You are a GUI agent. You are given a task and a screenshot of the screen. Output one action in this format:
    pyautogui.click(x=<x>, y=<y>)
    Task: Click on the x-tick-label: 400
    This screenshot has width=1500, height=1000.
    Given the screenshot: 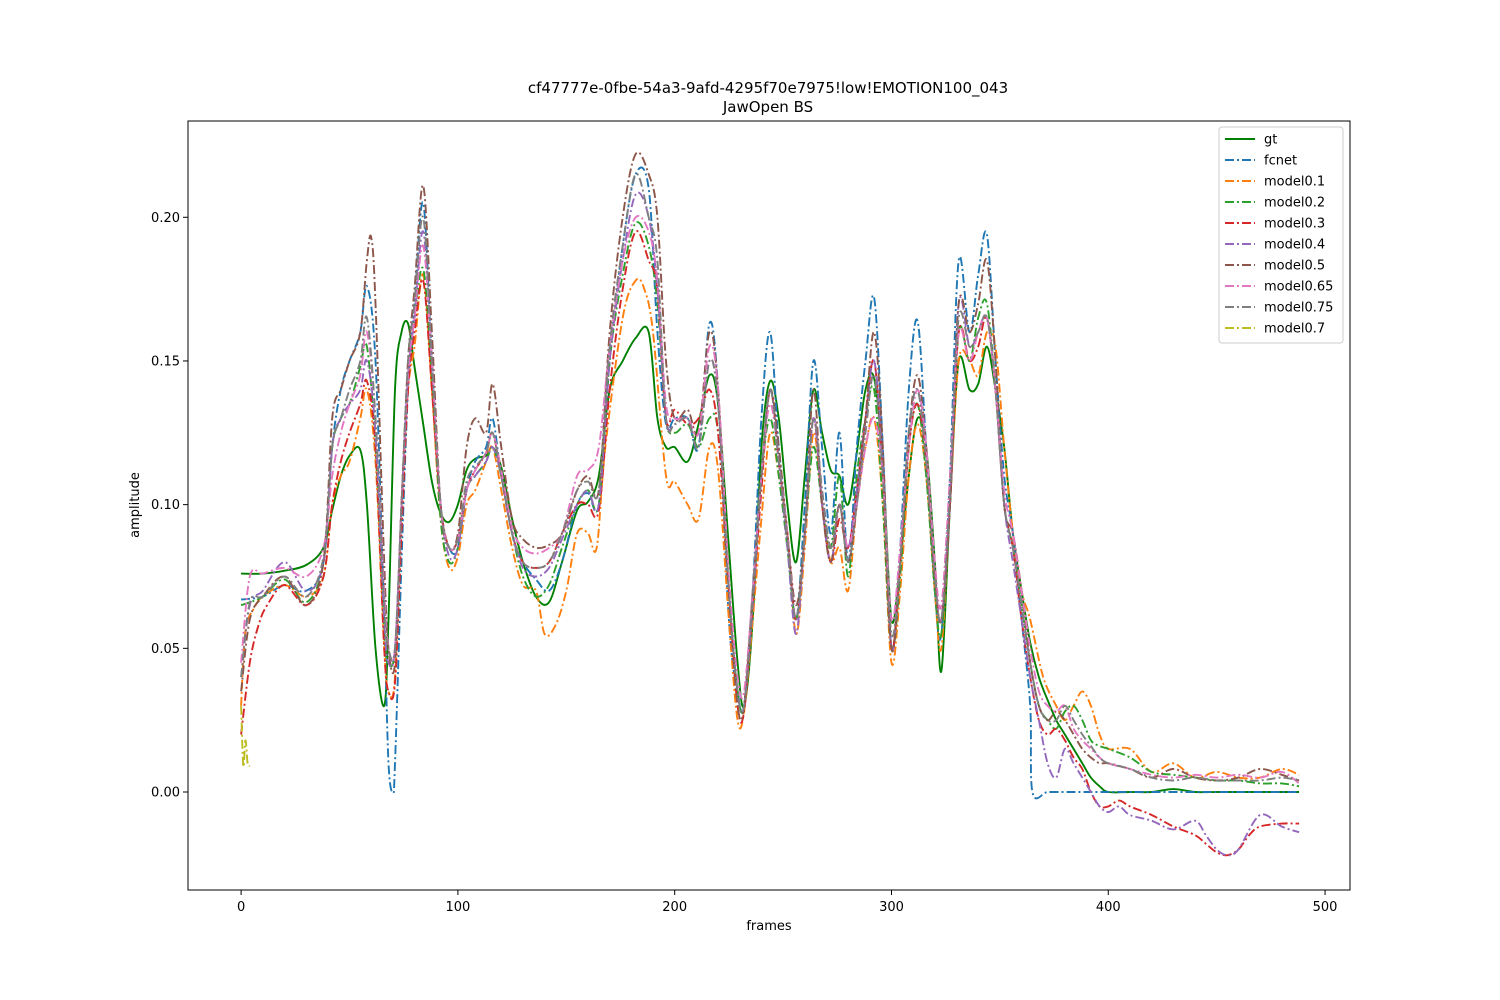 What is the action you would take?
    pyautogui.click(x=1108, y=907)
    